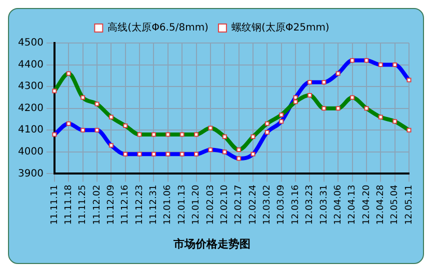 This screenshot has width=432, height=272. What do you see at coordinates (139, 204) in the screenshot?
I see `x-tick-label: 11.12.23` at bounding box center [139, 204].